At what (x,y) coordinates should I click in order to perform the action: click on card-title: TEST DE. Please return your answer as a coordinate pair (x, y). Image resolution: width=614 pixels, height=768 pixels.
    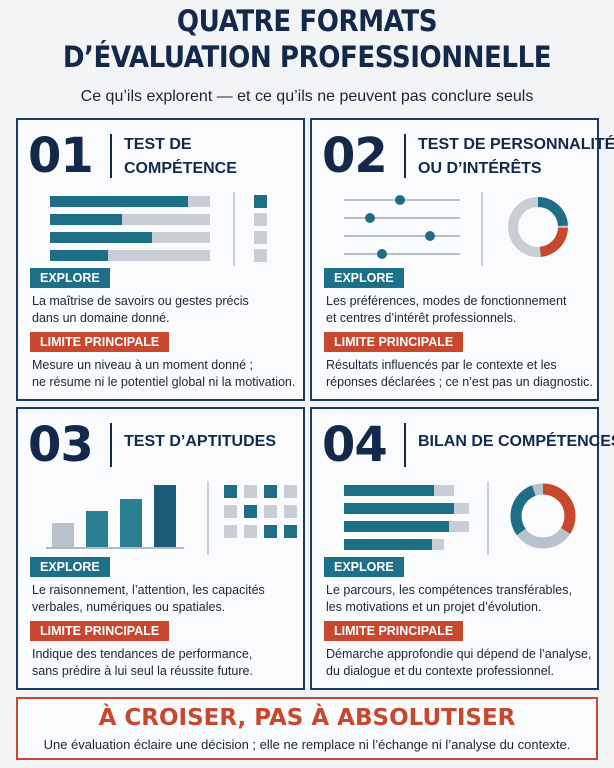
    Looking at the image, I should click on (158, 144).